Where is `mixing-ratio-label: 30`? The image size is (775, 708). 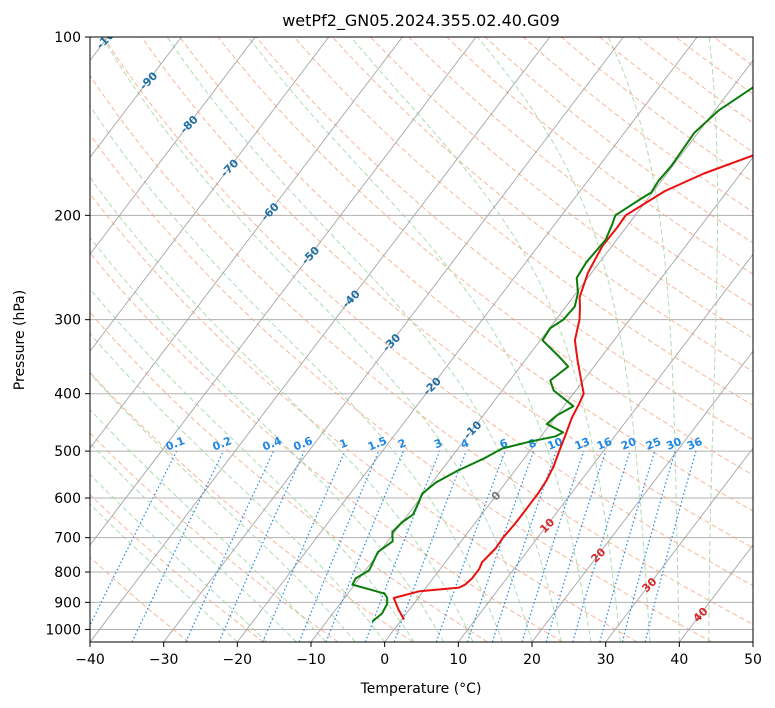 mixing-ratio-label: 30 is located at coordinates (673, 444).